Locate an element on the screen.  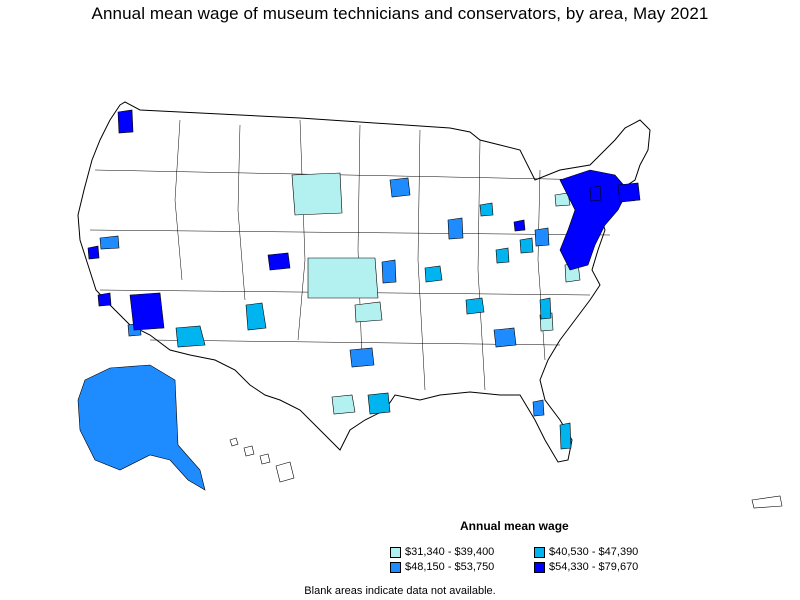
area-southern-california is located at coordinates (104, 299).